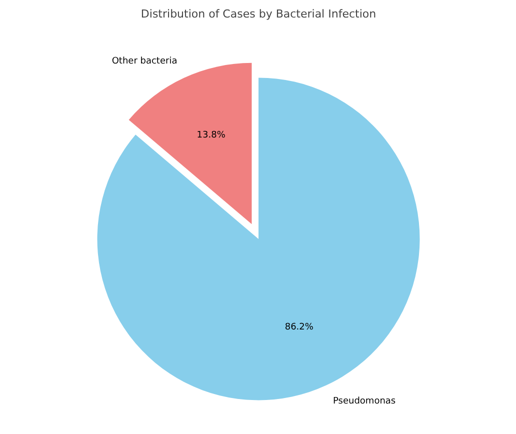 This screenshot has height=434, width=516. What do you see at coordinates (211, 135) in the screenshot?
I see `data-label: 13.8%` at bounding box center [211, 135].